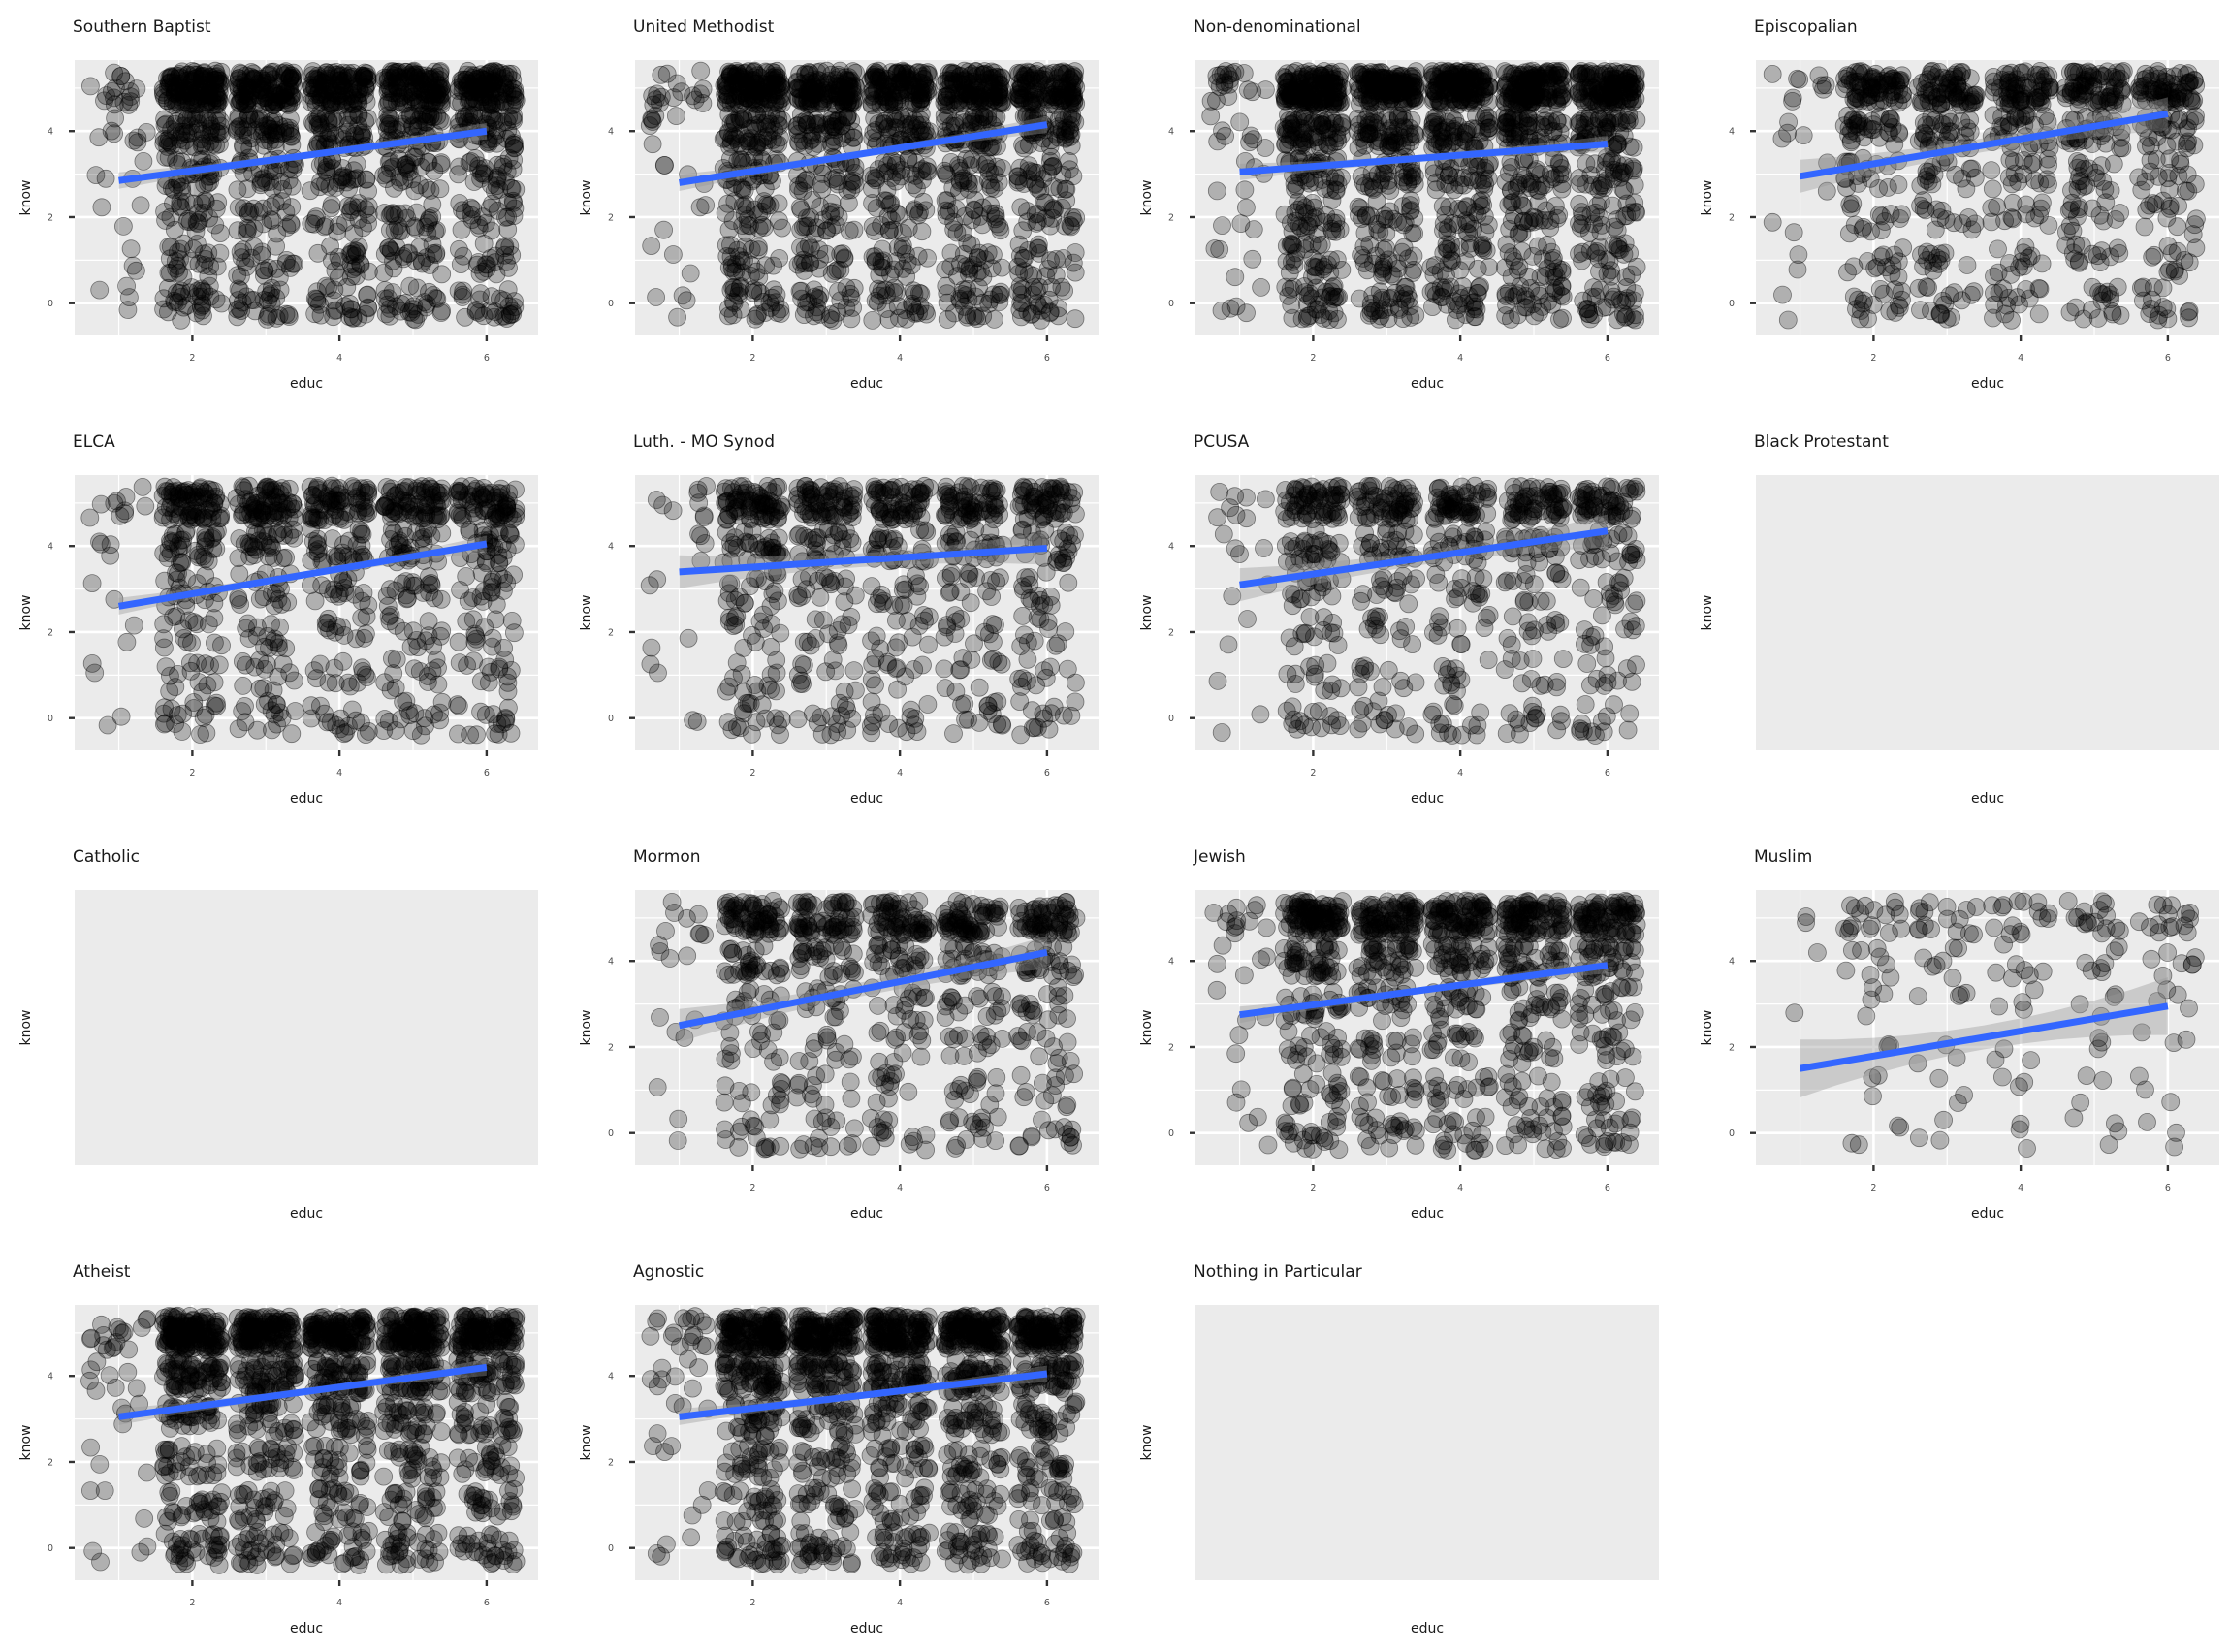 The height and width of the screenshot is (1652, 2230). What do you see at coordinates (900, 358) in the screenshot?
I see `x-tick-label: 4` at bounding box center [900, 358].